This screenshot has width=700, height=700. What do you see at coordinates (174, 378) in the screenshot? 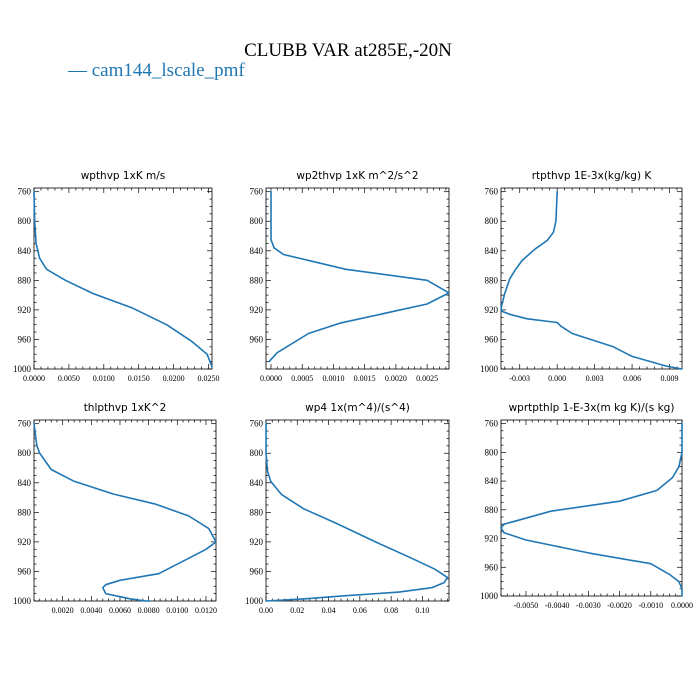
I see `x-tick-label: 0.0200` at bounding box center [174, 378].